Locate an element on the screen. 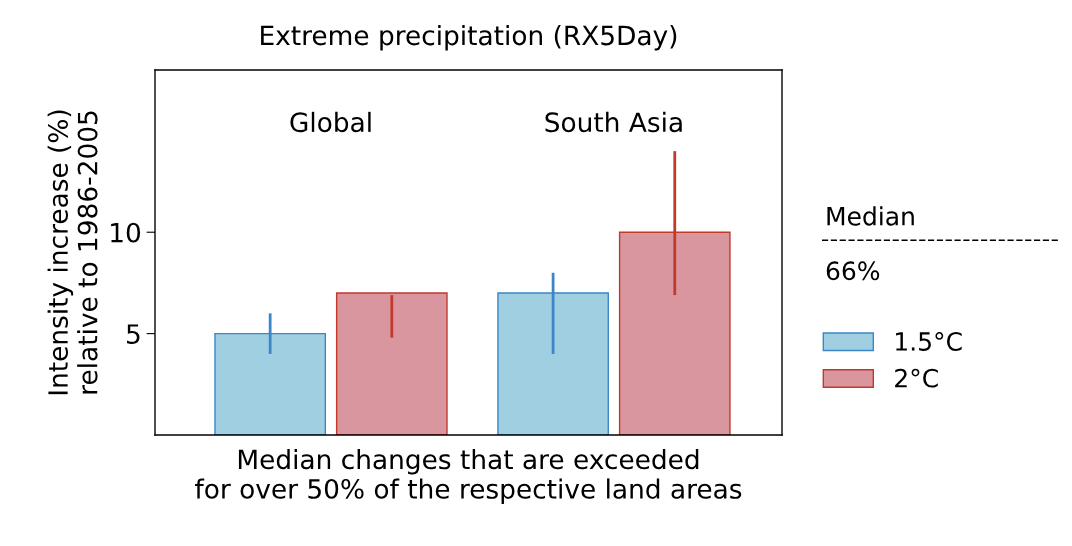  chart-title: Extreme precipitation (RX5Day) is located at coordinates (469, 37).